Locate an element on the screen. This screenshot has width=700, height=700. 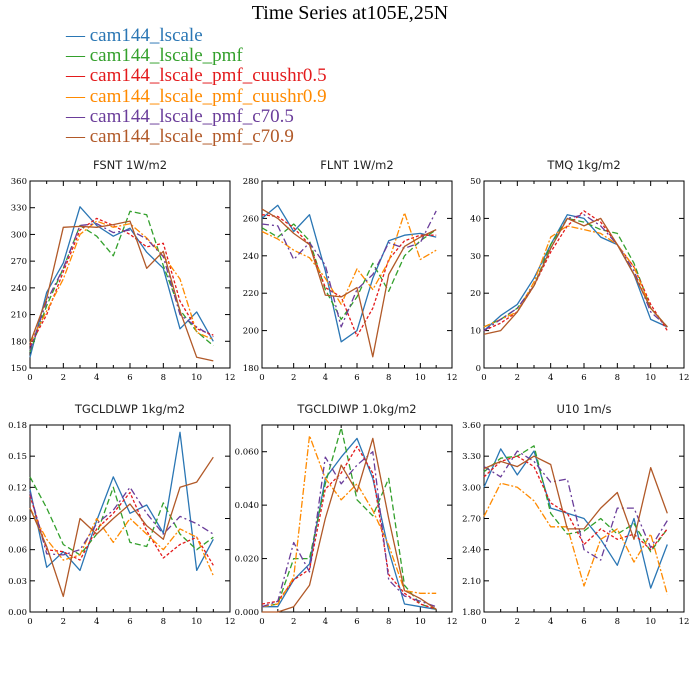
legend-item: — cam144_lscale is located at coordinates (196, 35).